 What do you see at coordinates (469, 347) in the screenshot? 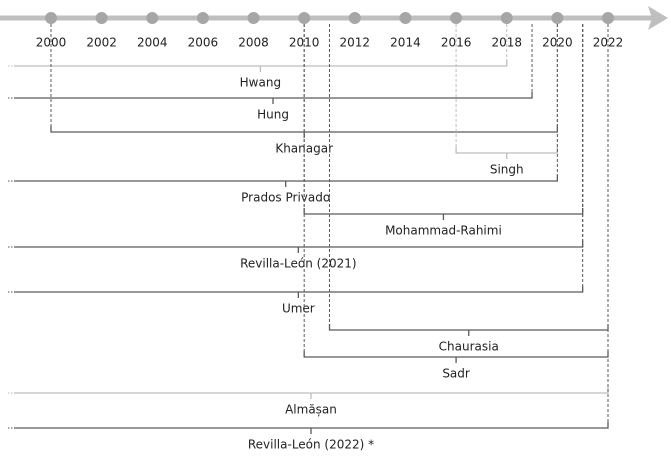
I see `study-label: Chaurasia` at bounding box center [469, 347].